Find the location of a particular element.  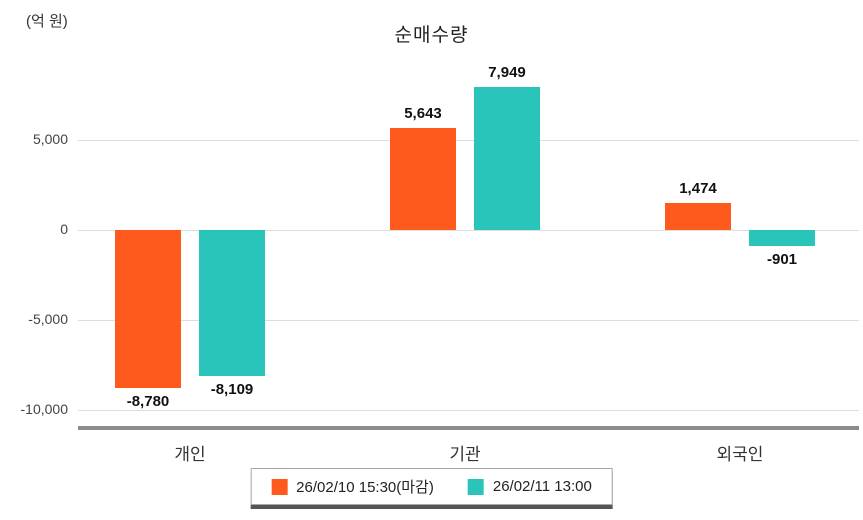

y-tick-label: -5,000 is located at coordinates (48, 319).